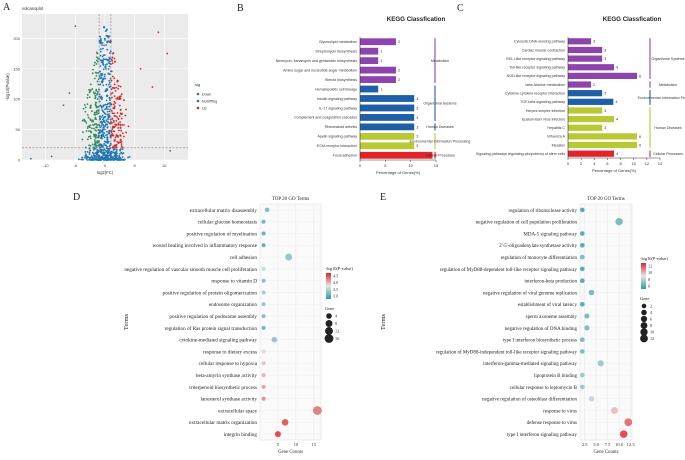  I want to click on volcano-xtick-label: 10, so click(164, 165).